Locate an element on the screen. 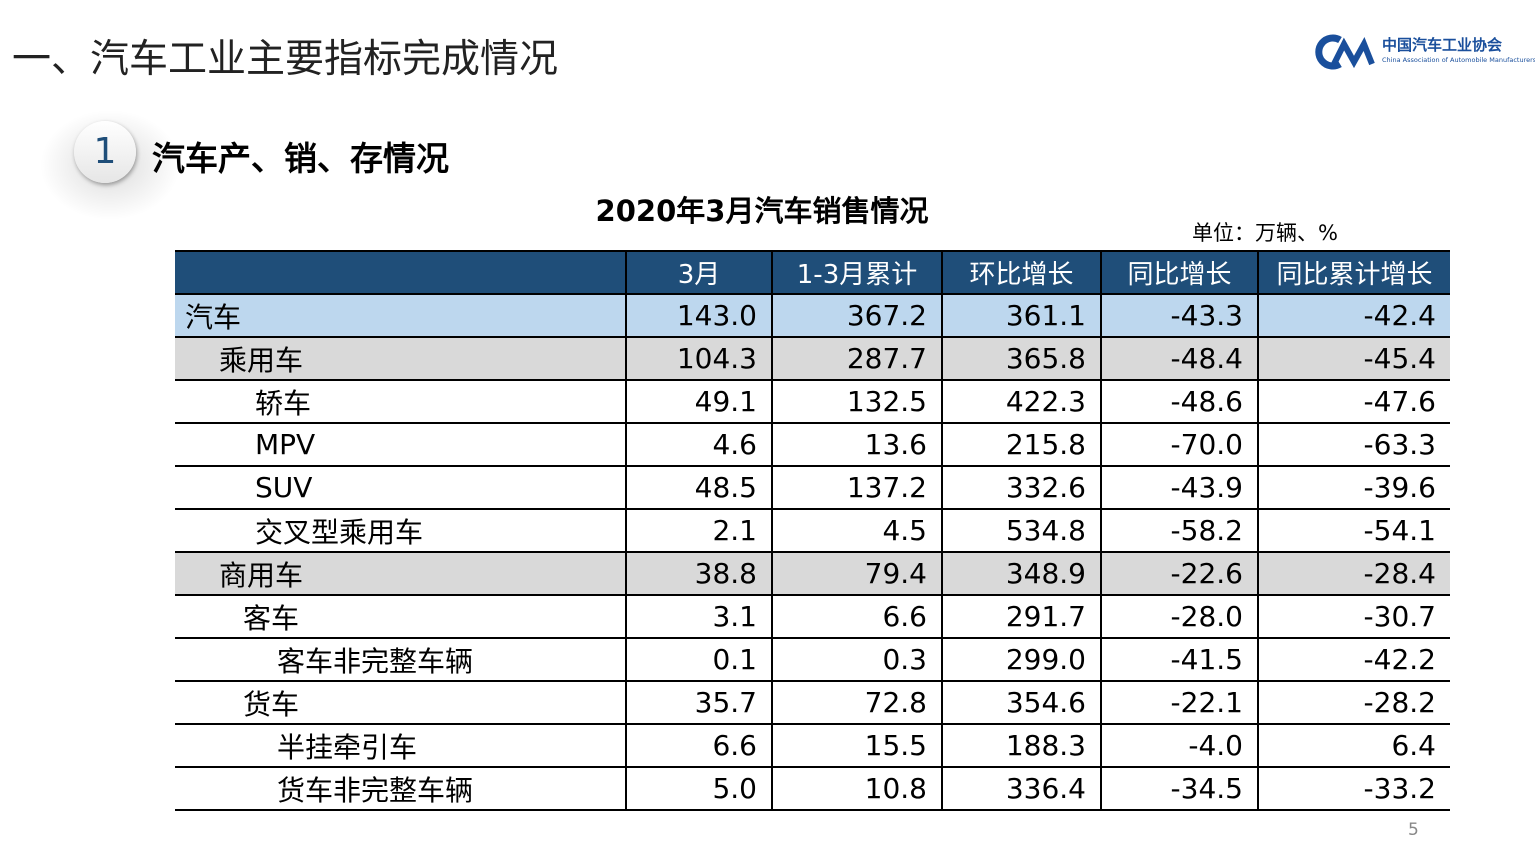 This screenshot has height=855, width=1535. cell: 299.0 is located at coordinates (1021, 659).